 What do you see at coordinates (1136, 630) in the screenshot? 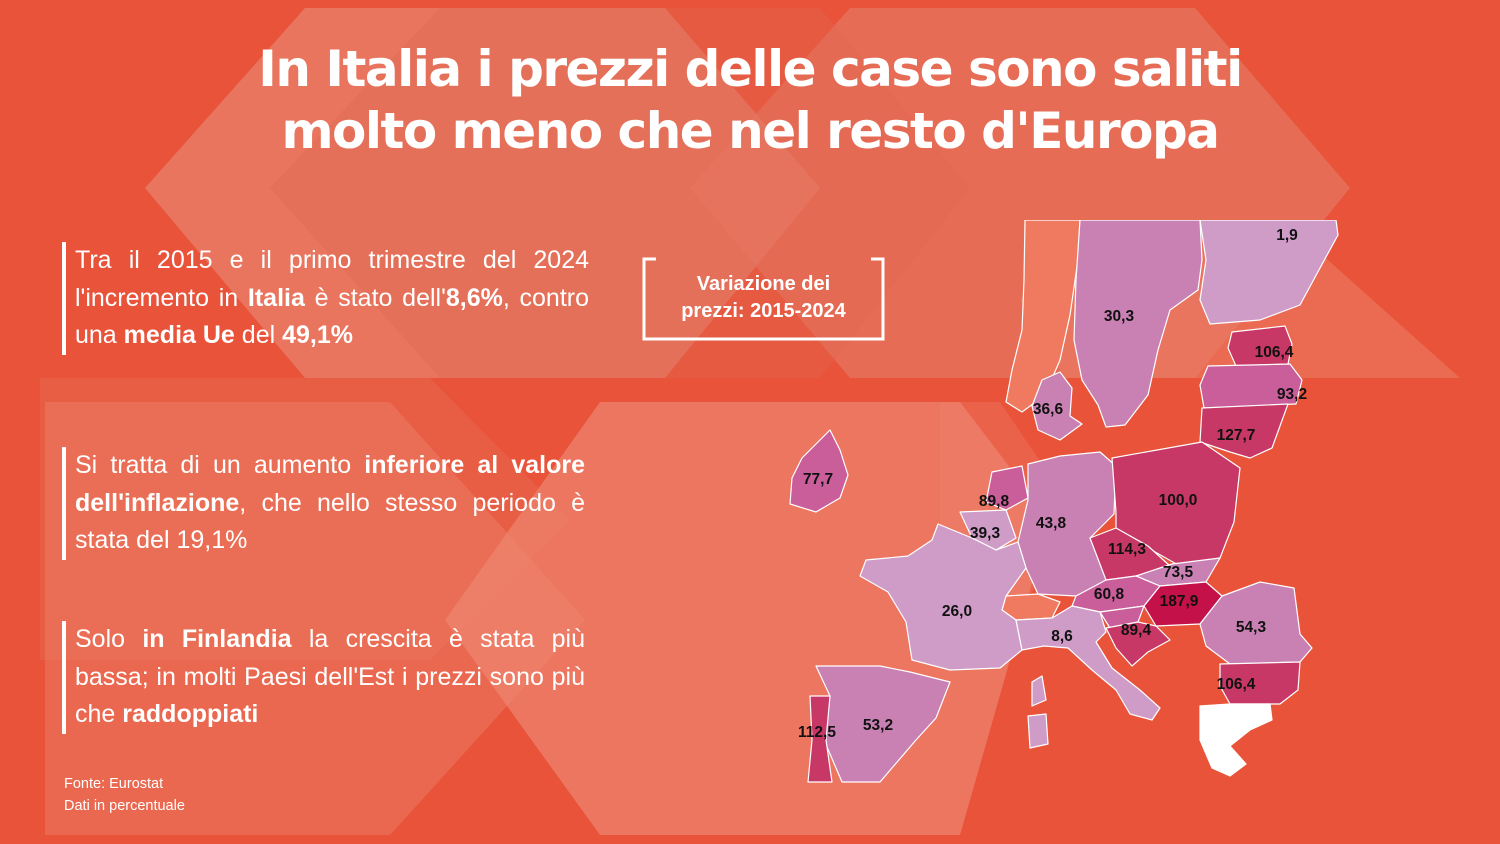
I see `value-croatia: 89,4` at bounding box center [1136, 630].